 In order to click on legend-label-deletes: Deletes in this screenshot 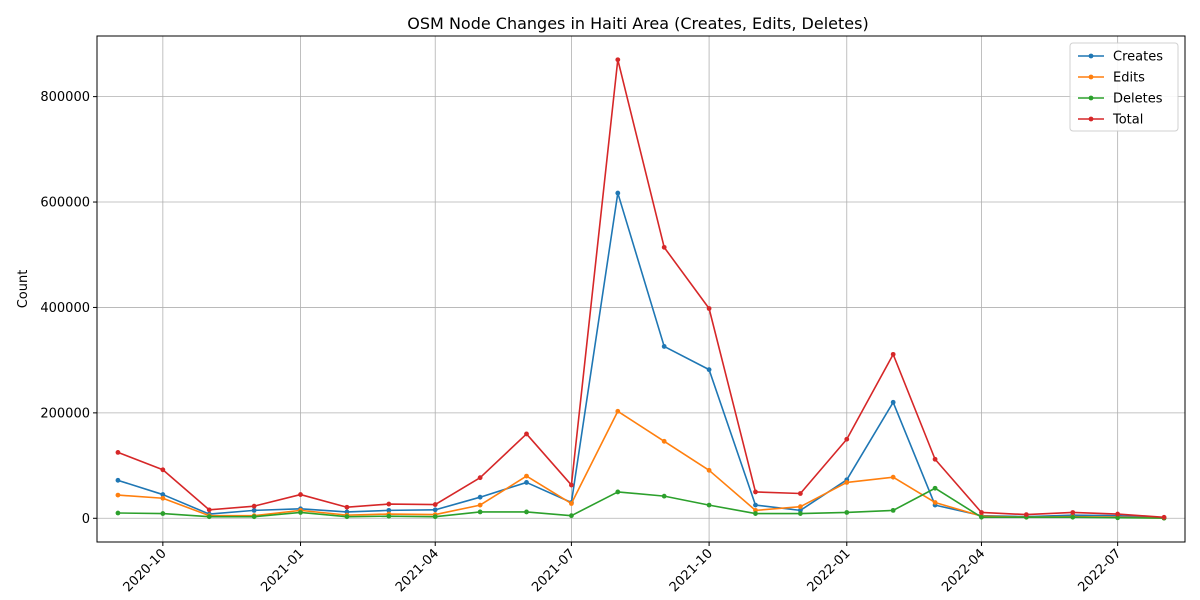, I will do `click(1138, 99)`.